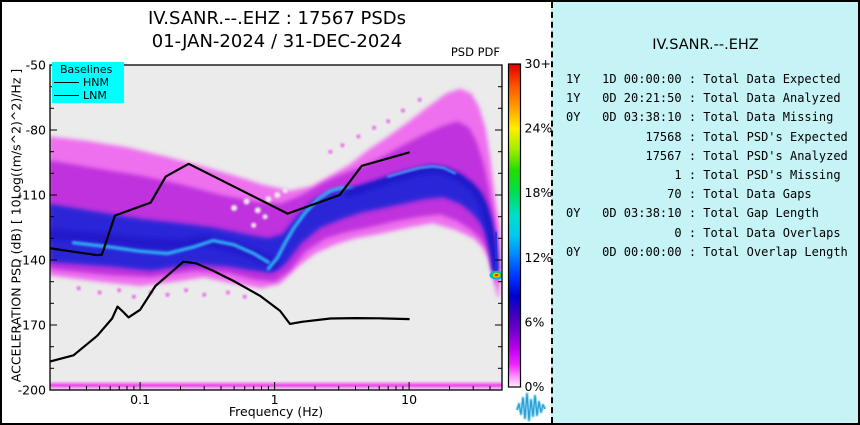  I want to click on baselines-legend: Baselines HNM LNM, so click(88, 82).